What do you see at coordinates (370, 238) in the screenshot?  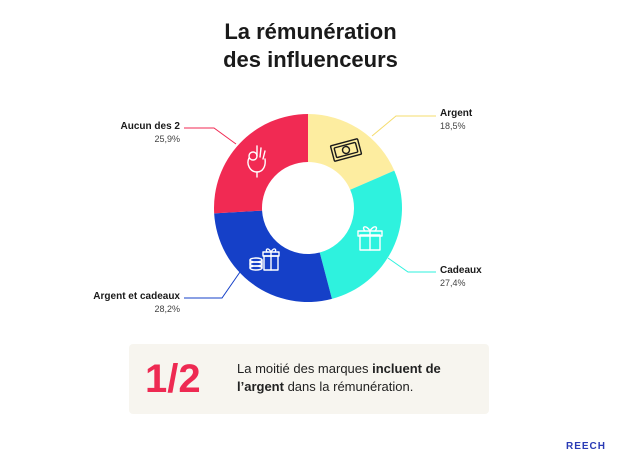 I see `gift-icon` at bounding box center [370, 238].